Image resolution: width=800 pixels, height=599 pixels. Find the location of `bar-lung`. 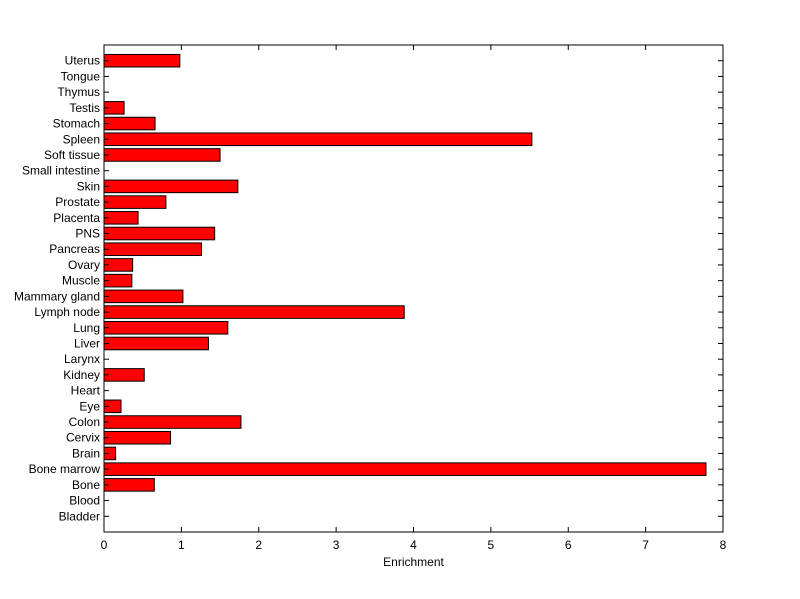

bar-lung is located at coordinates (166, 327).